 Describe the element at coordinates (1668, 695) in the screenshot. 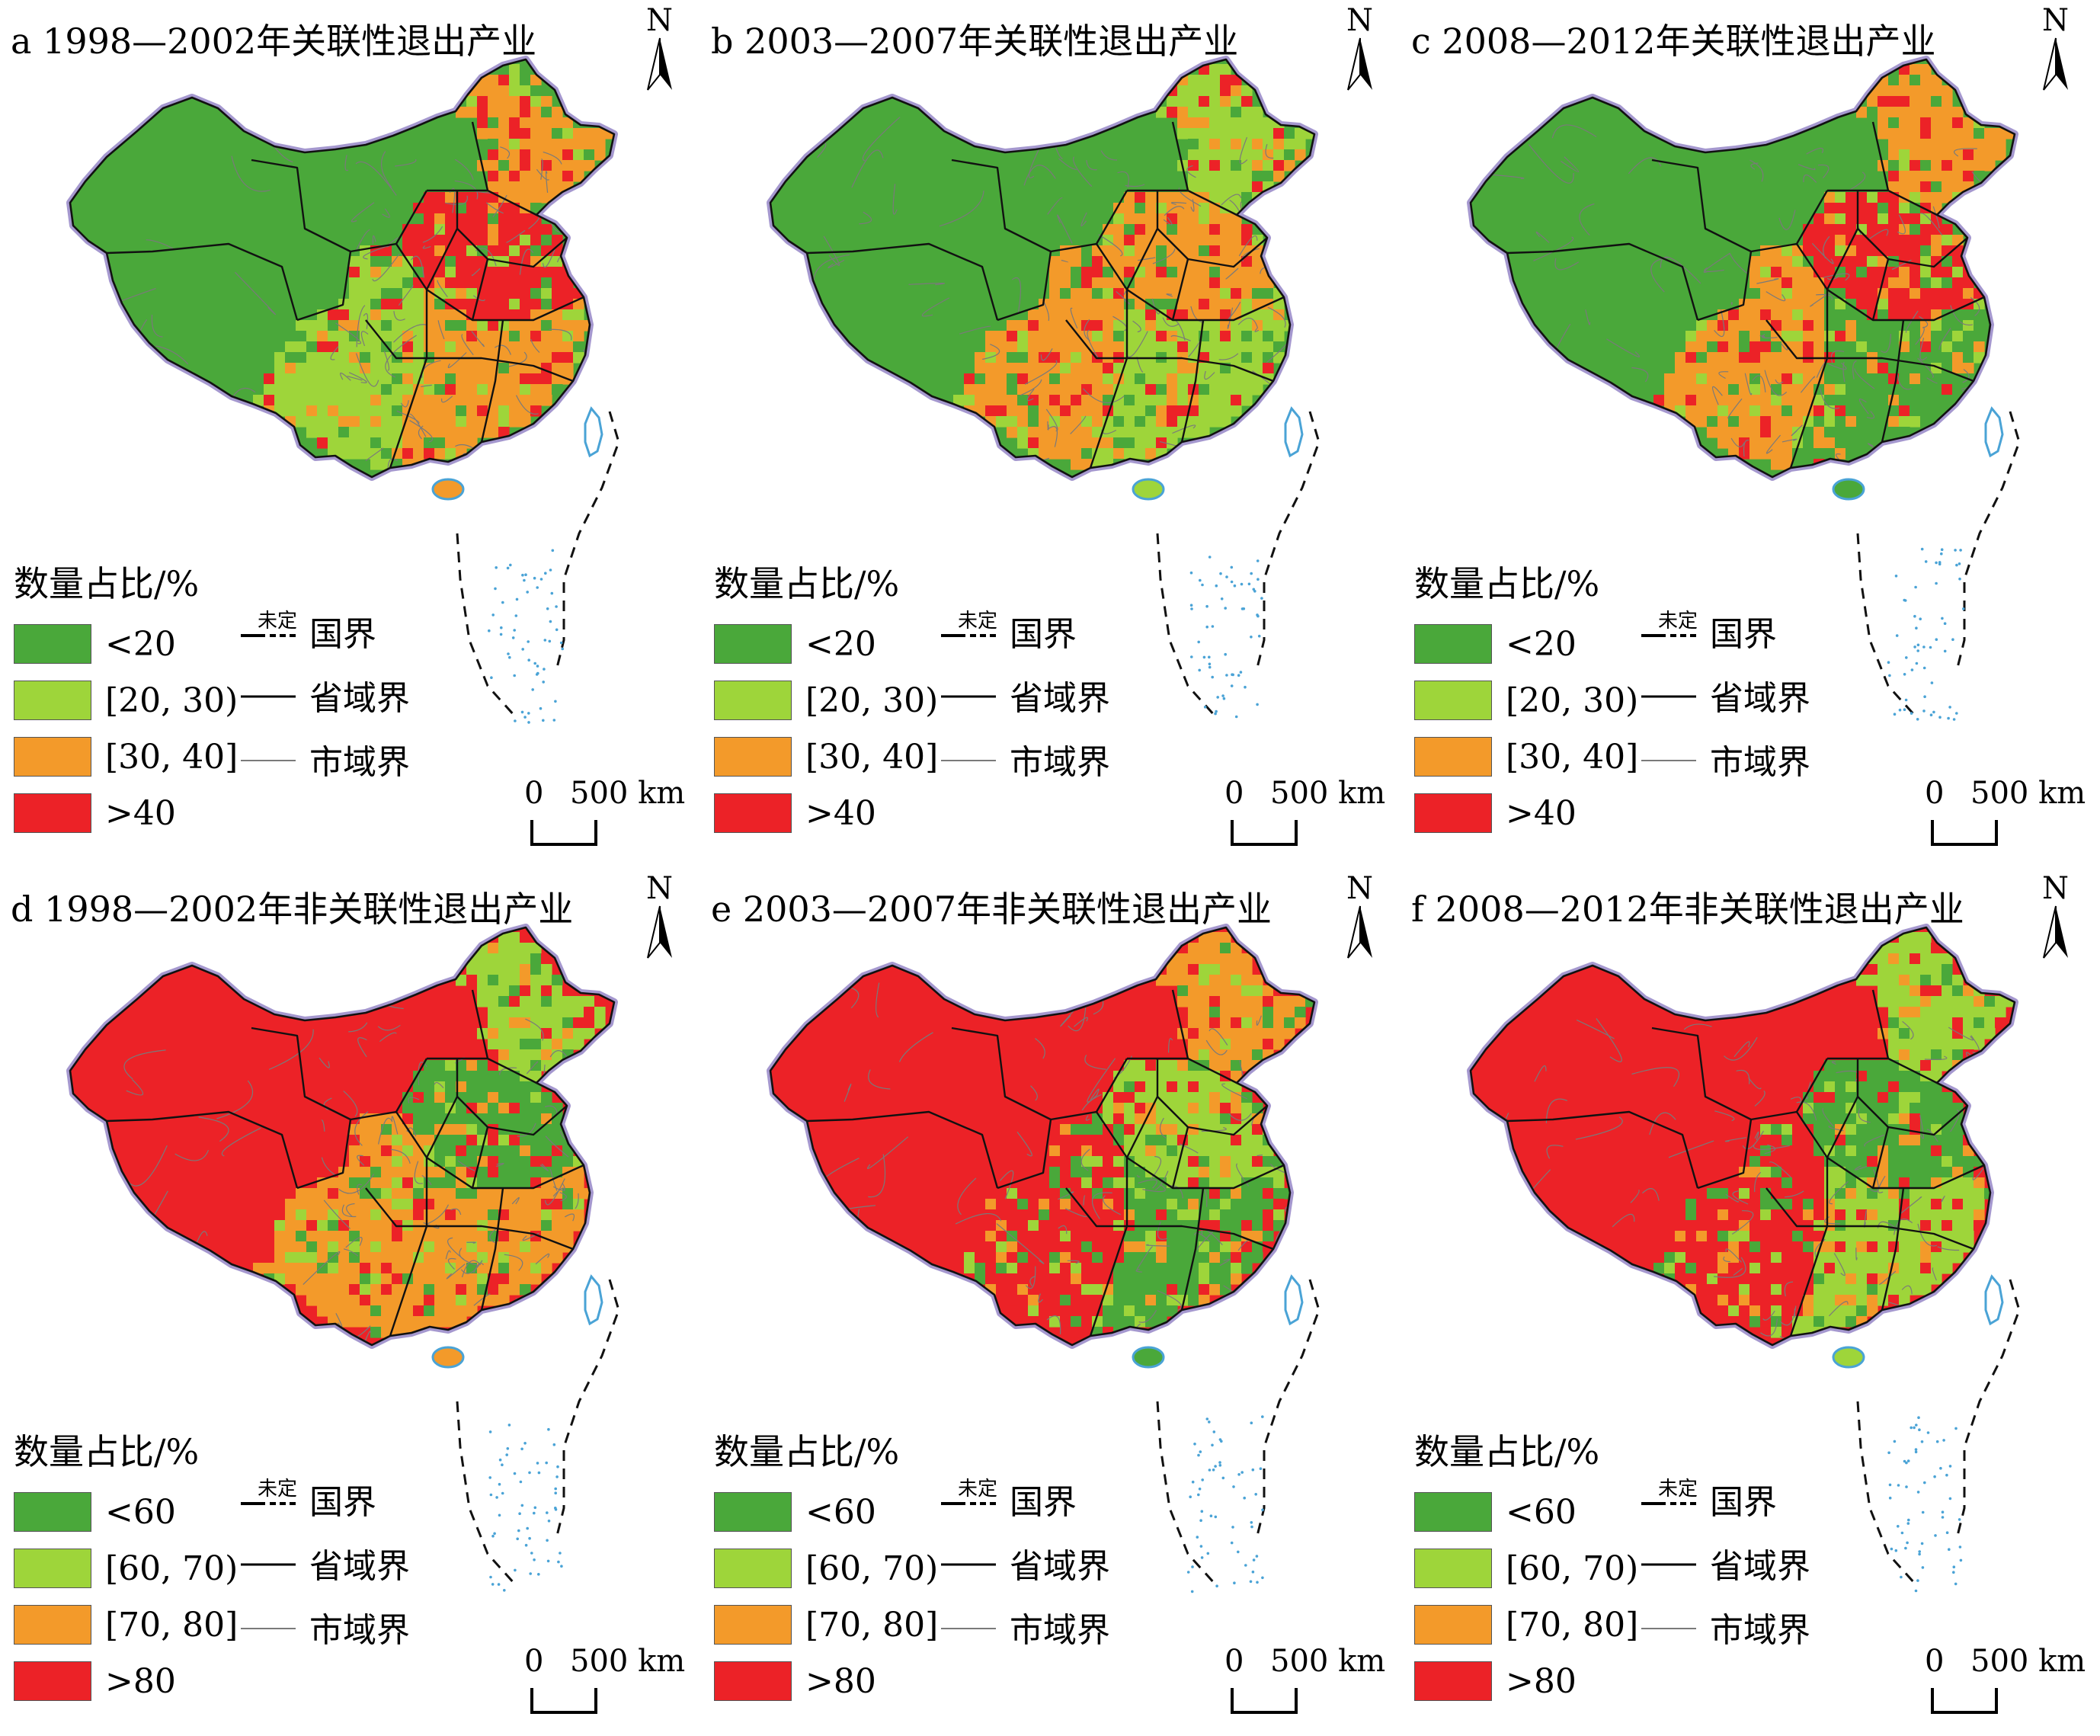

I see `boundary-symbol` at that location.